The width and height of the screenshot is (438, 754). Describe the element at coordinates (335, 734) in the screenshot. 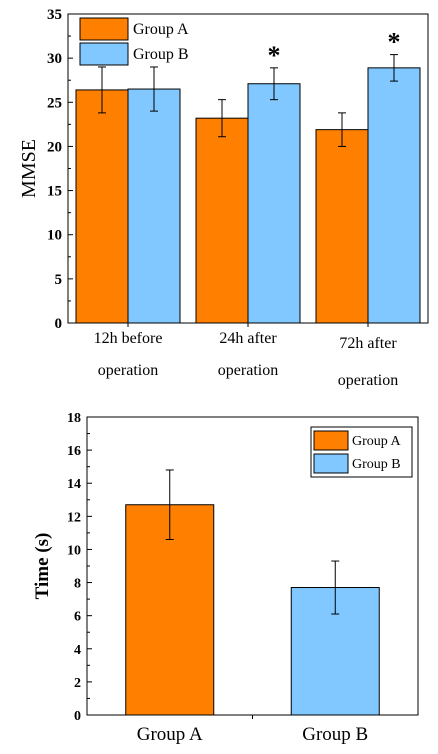

I see `x-category-label: Group B` at that location.